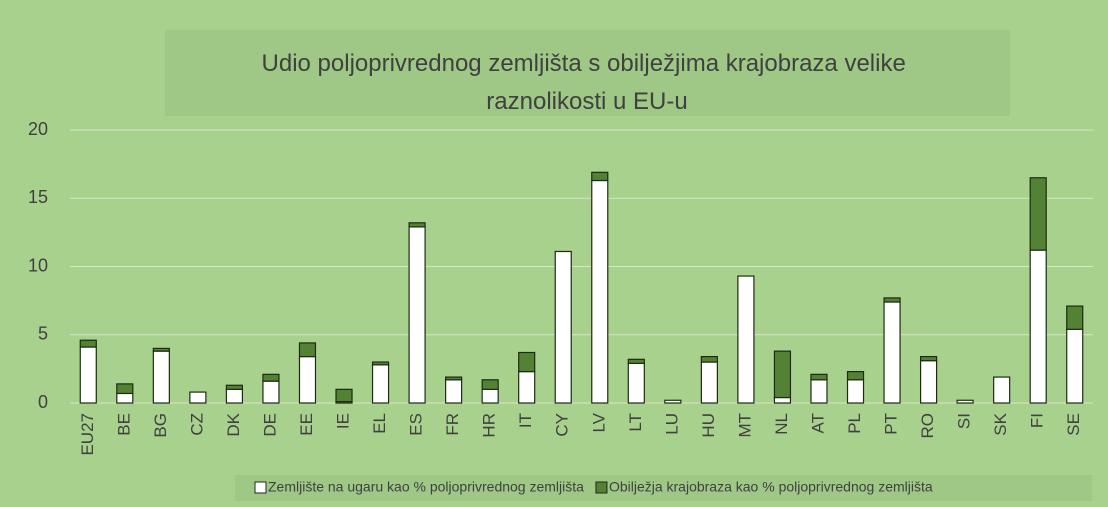 The height and width of the screenshot is (507, 1108). I want to click on x-tick-label: NL, so click(781, 424).